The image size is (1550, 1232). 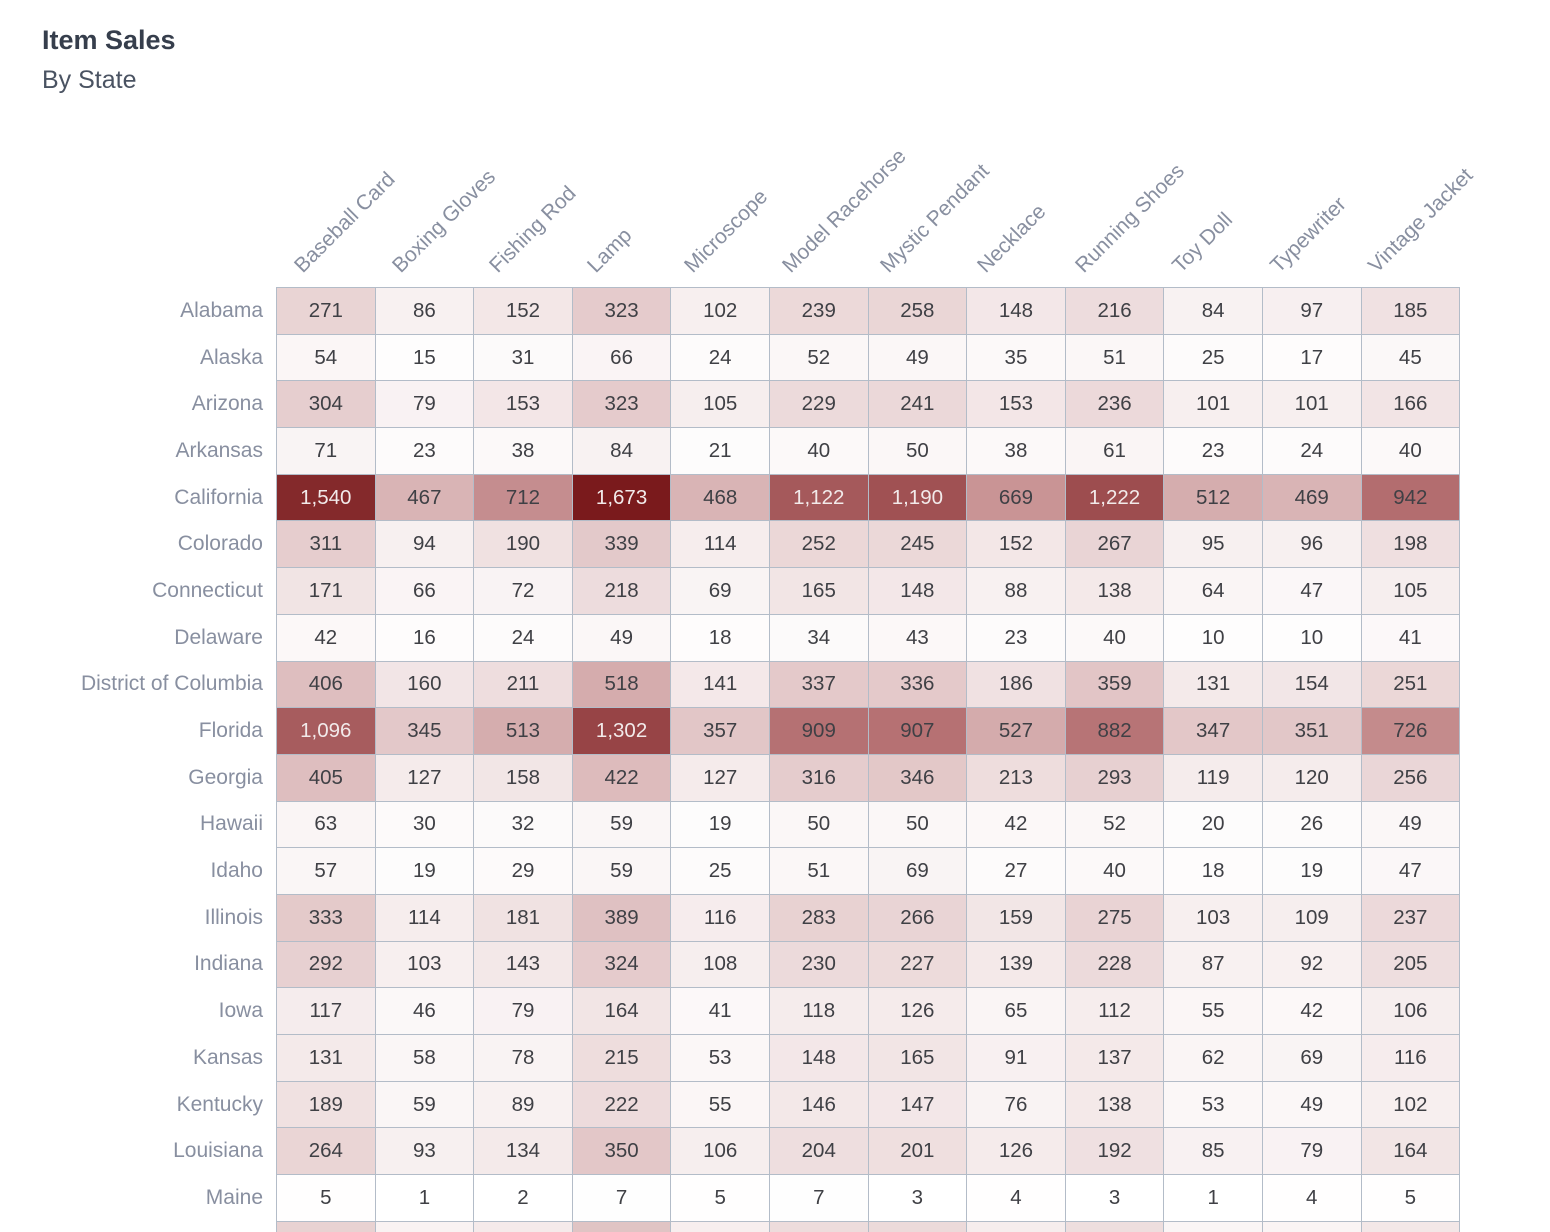 What do you see at coordinates (1114, 451) in the screenshot?
I see `heatmap-cell: 61` at bounding box center [1114, 451].